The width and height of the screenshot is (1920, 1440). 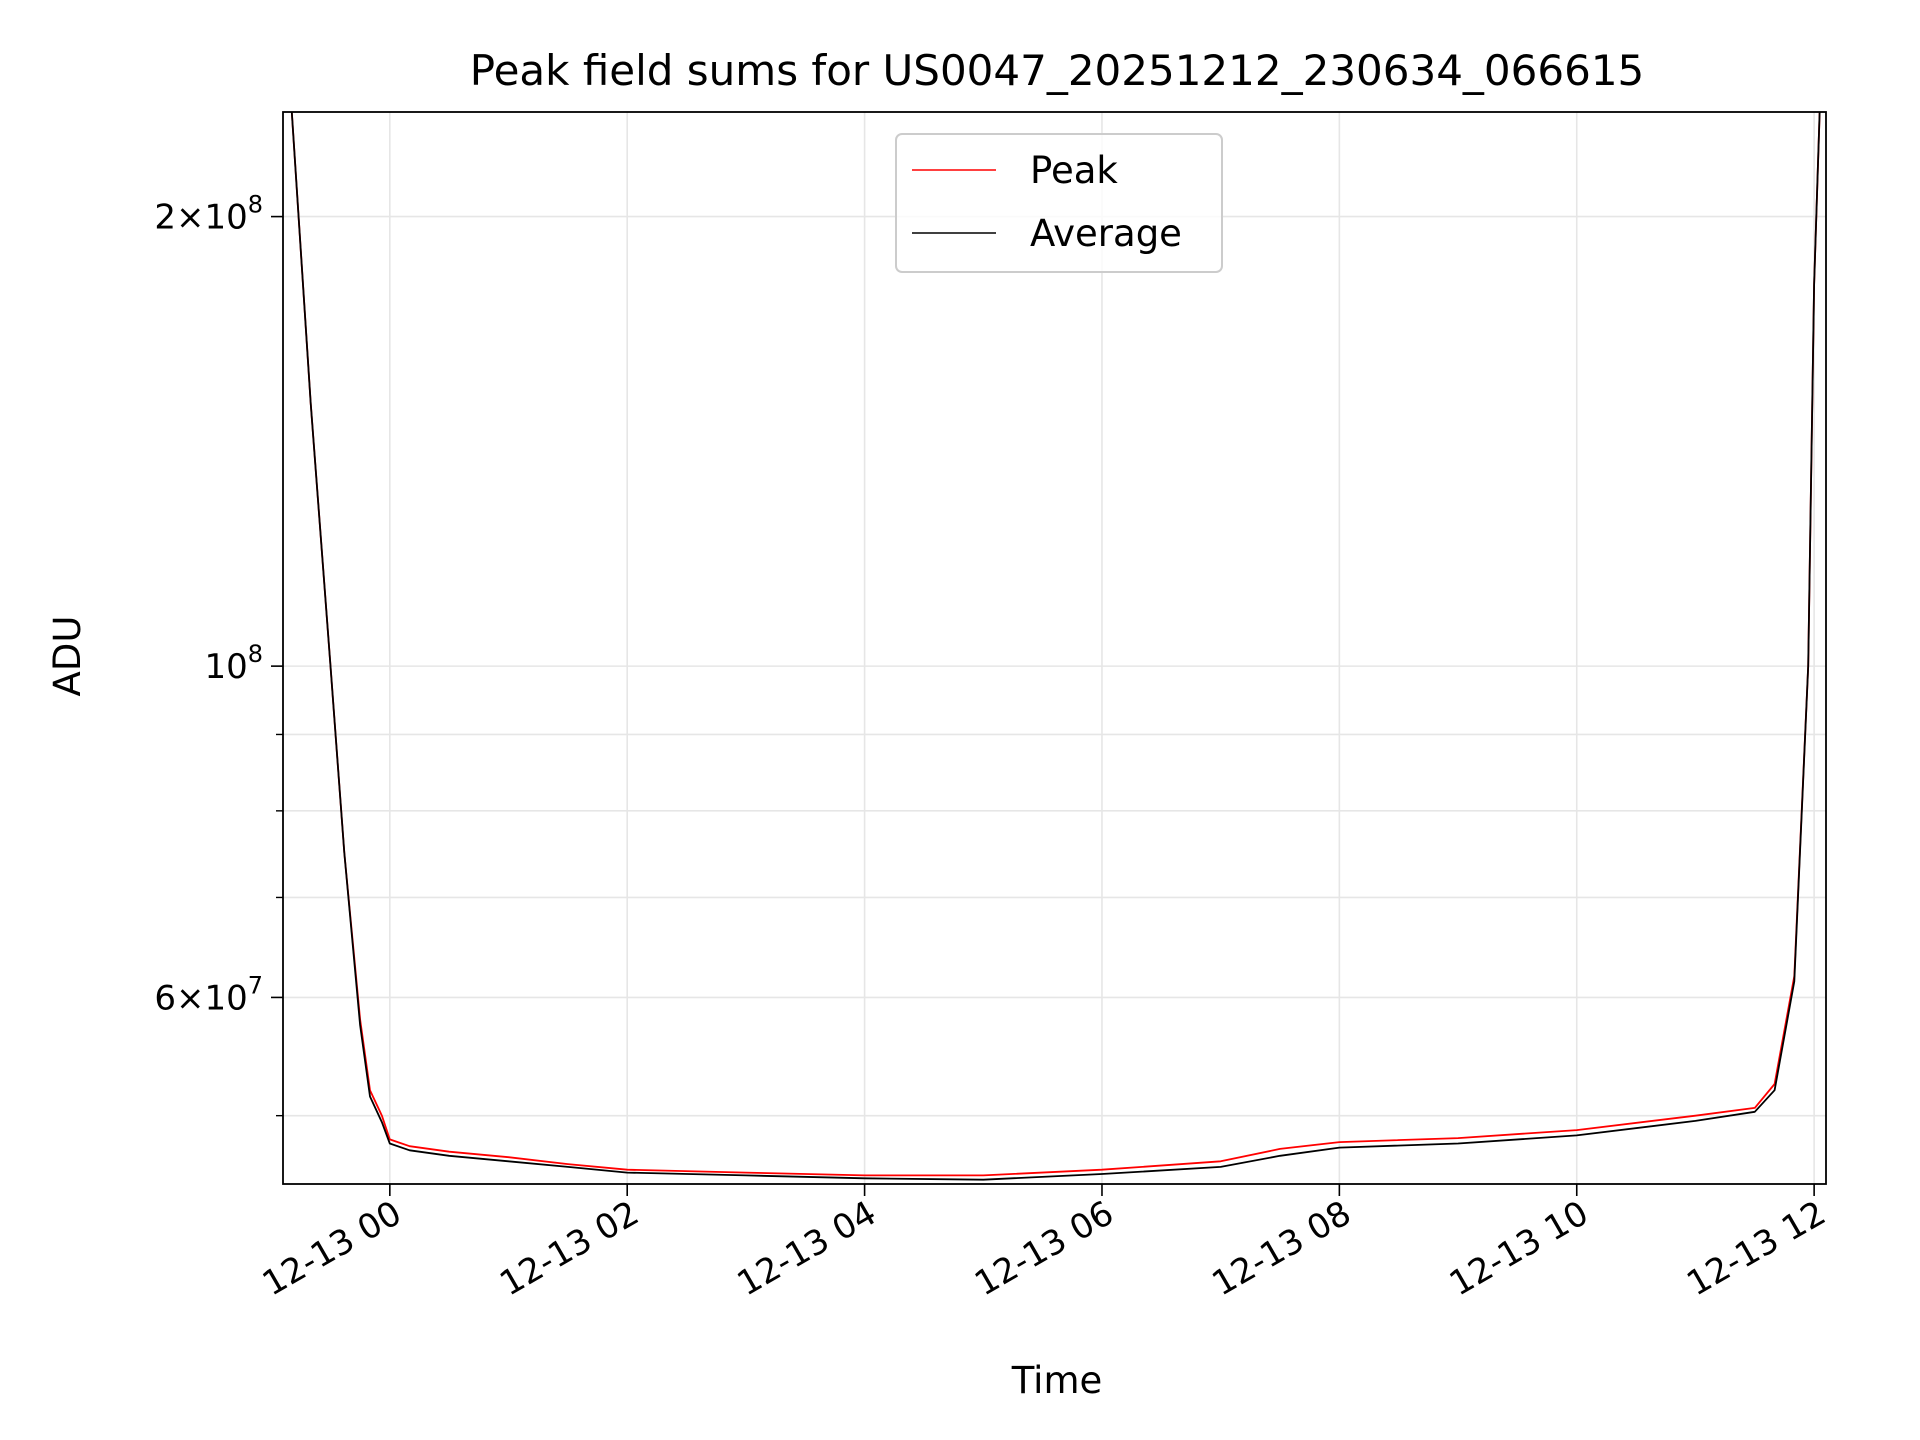 I want to click on y-tick-label: 108, so click(x=233, y=663).